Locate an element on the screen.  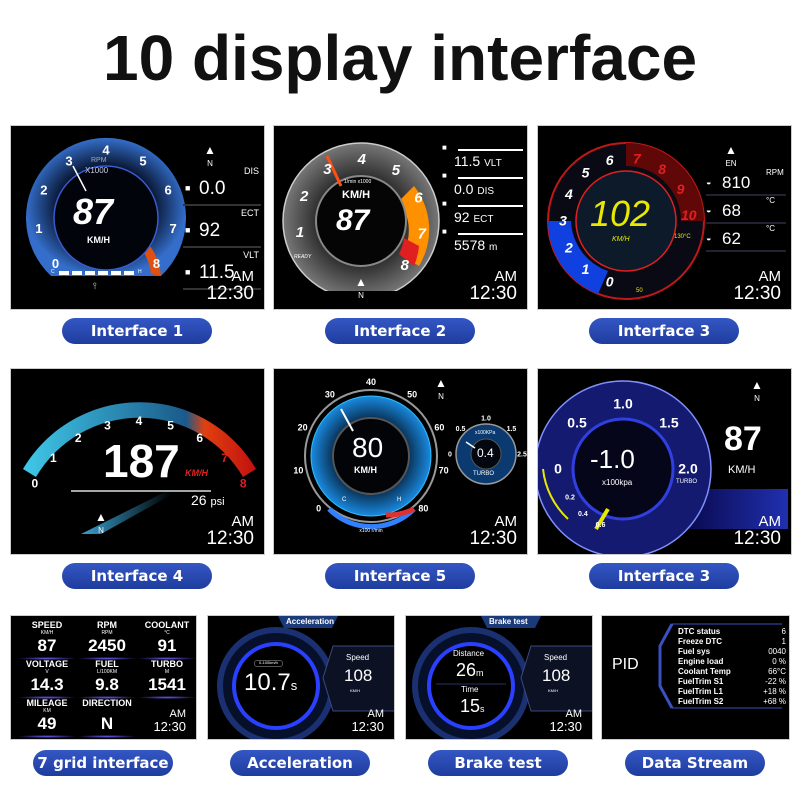
readout-unit: DIS is located at coordinates (486, 191).